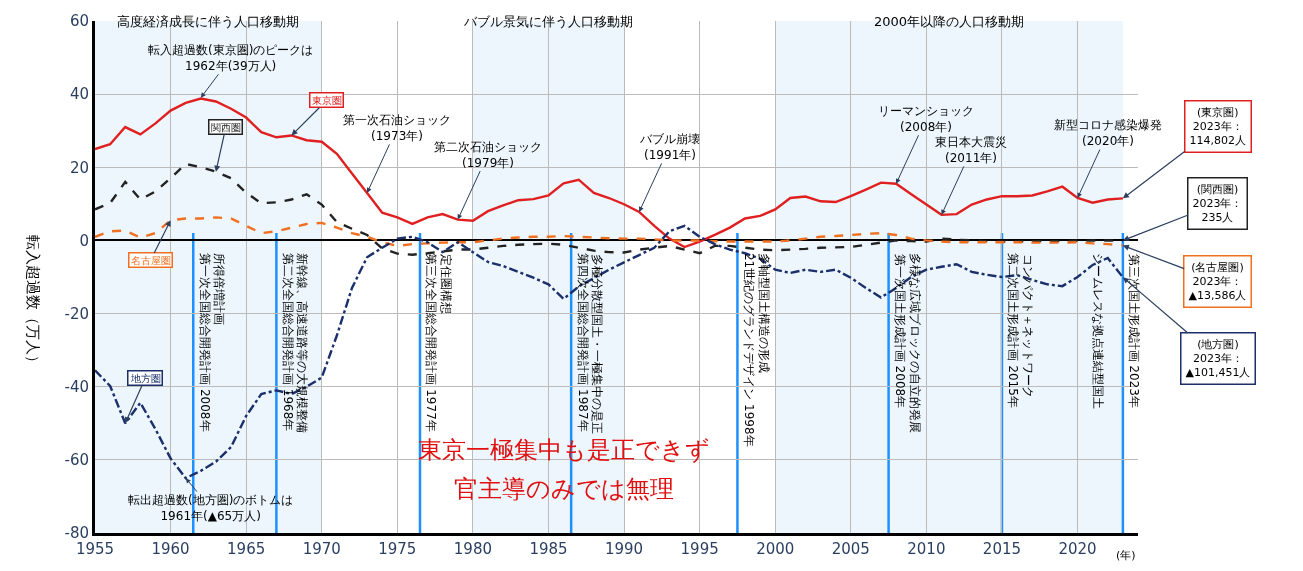 The image size is (1303, 571). What do you see at coordinates (624, 549) in the screenshot?
I see `x-tick-label: 1990` at bounding box center [624, 549].